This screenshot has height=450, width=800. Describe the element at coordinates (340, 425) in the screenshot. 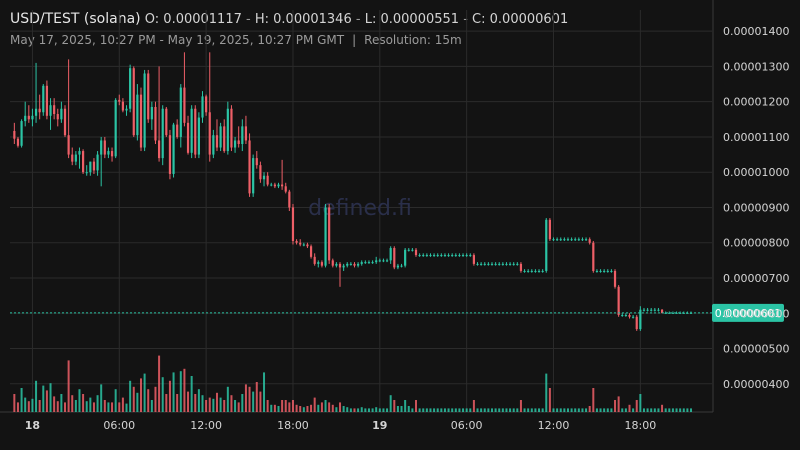

I see `time-axis: 18 06:00 12:00 18:00 19 06:00 12:00 18:00` at that location.